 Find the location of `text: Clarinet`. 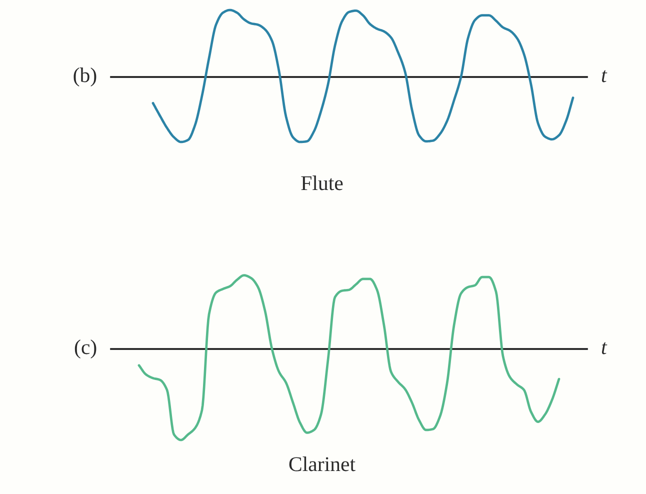

text: Clarinet is located at coordinates (322, 464).